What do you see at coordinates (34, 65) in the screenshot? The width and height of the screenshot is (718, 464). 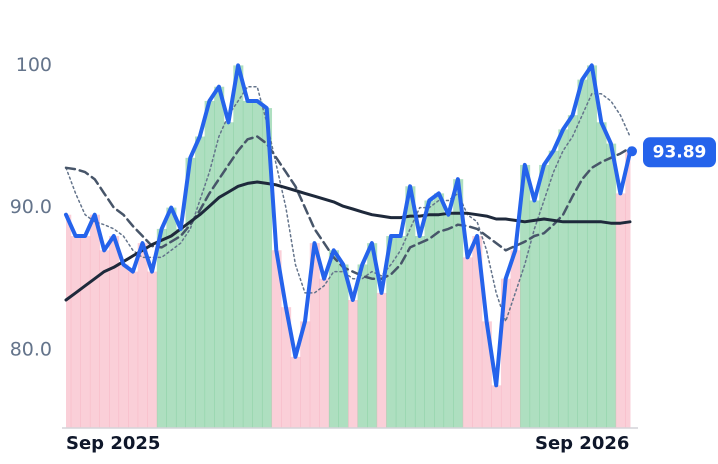 I see `y-tick-label: 100` at bounding box center [34, 65].